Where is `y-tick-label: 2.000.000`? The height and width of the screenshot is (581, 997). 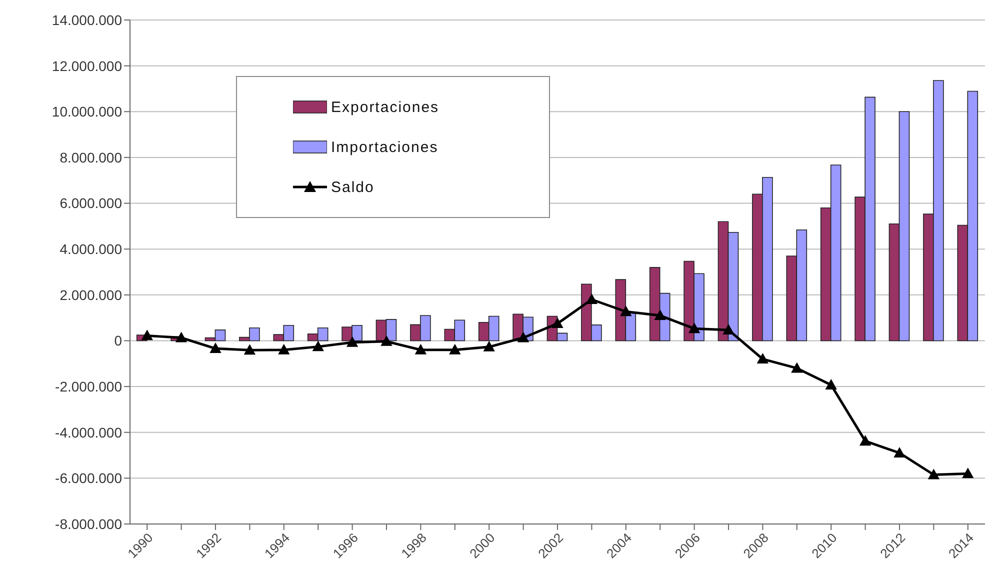 y-tick-label: 2.000.000 is located at coordinates (91, 294).